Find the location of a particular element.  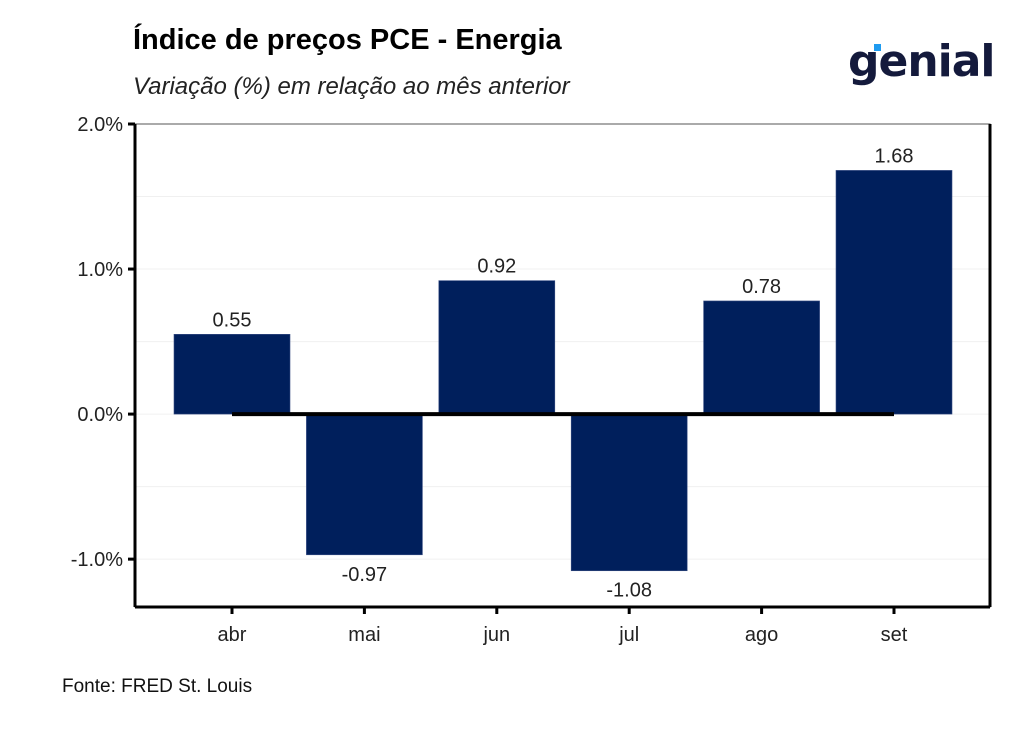

chart-subtitle: Variação (%) em relação ao mês anterior is located at coordinates (351, 86).